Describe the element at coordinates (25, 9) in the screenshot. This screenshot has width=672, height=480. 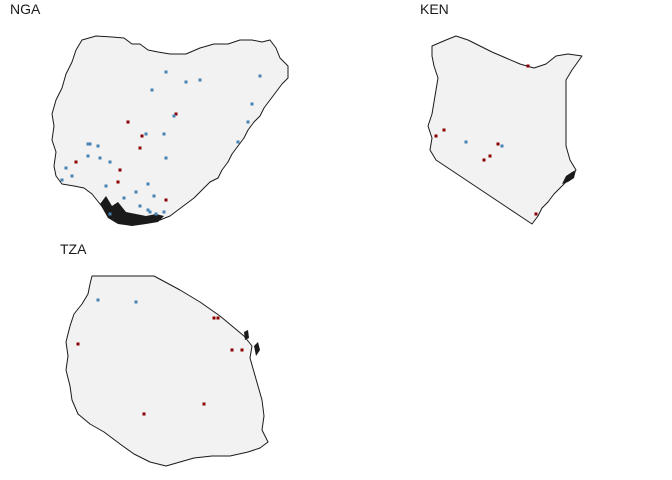
I see `panel-title-nga: NGA` at that location.